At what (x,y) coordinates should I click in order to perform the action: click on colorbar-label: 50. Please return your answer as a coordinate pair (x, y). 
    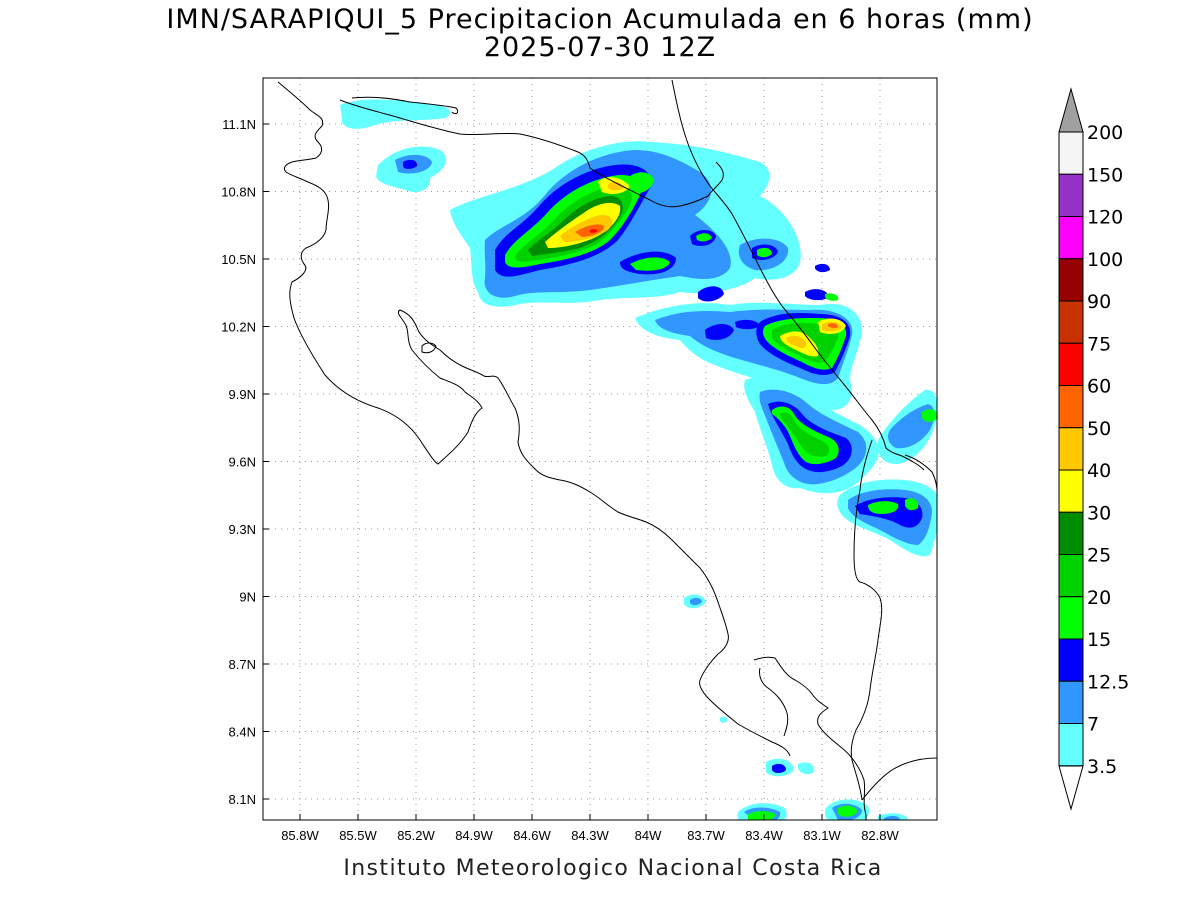
    Looking at the image, I should click on (1099, 429).